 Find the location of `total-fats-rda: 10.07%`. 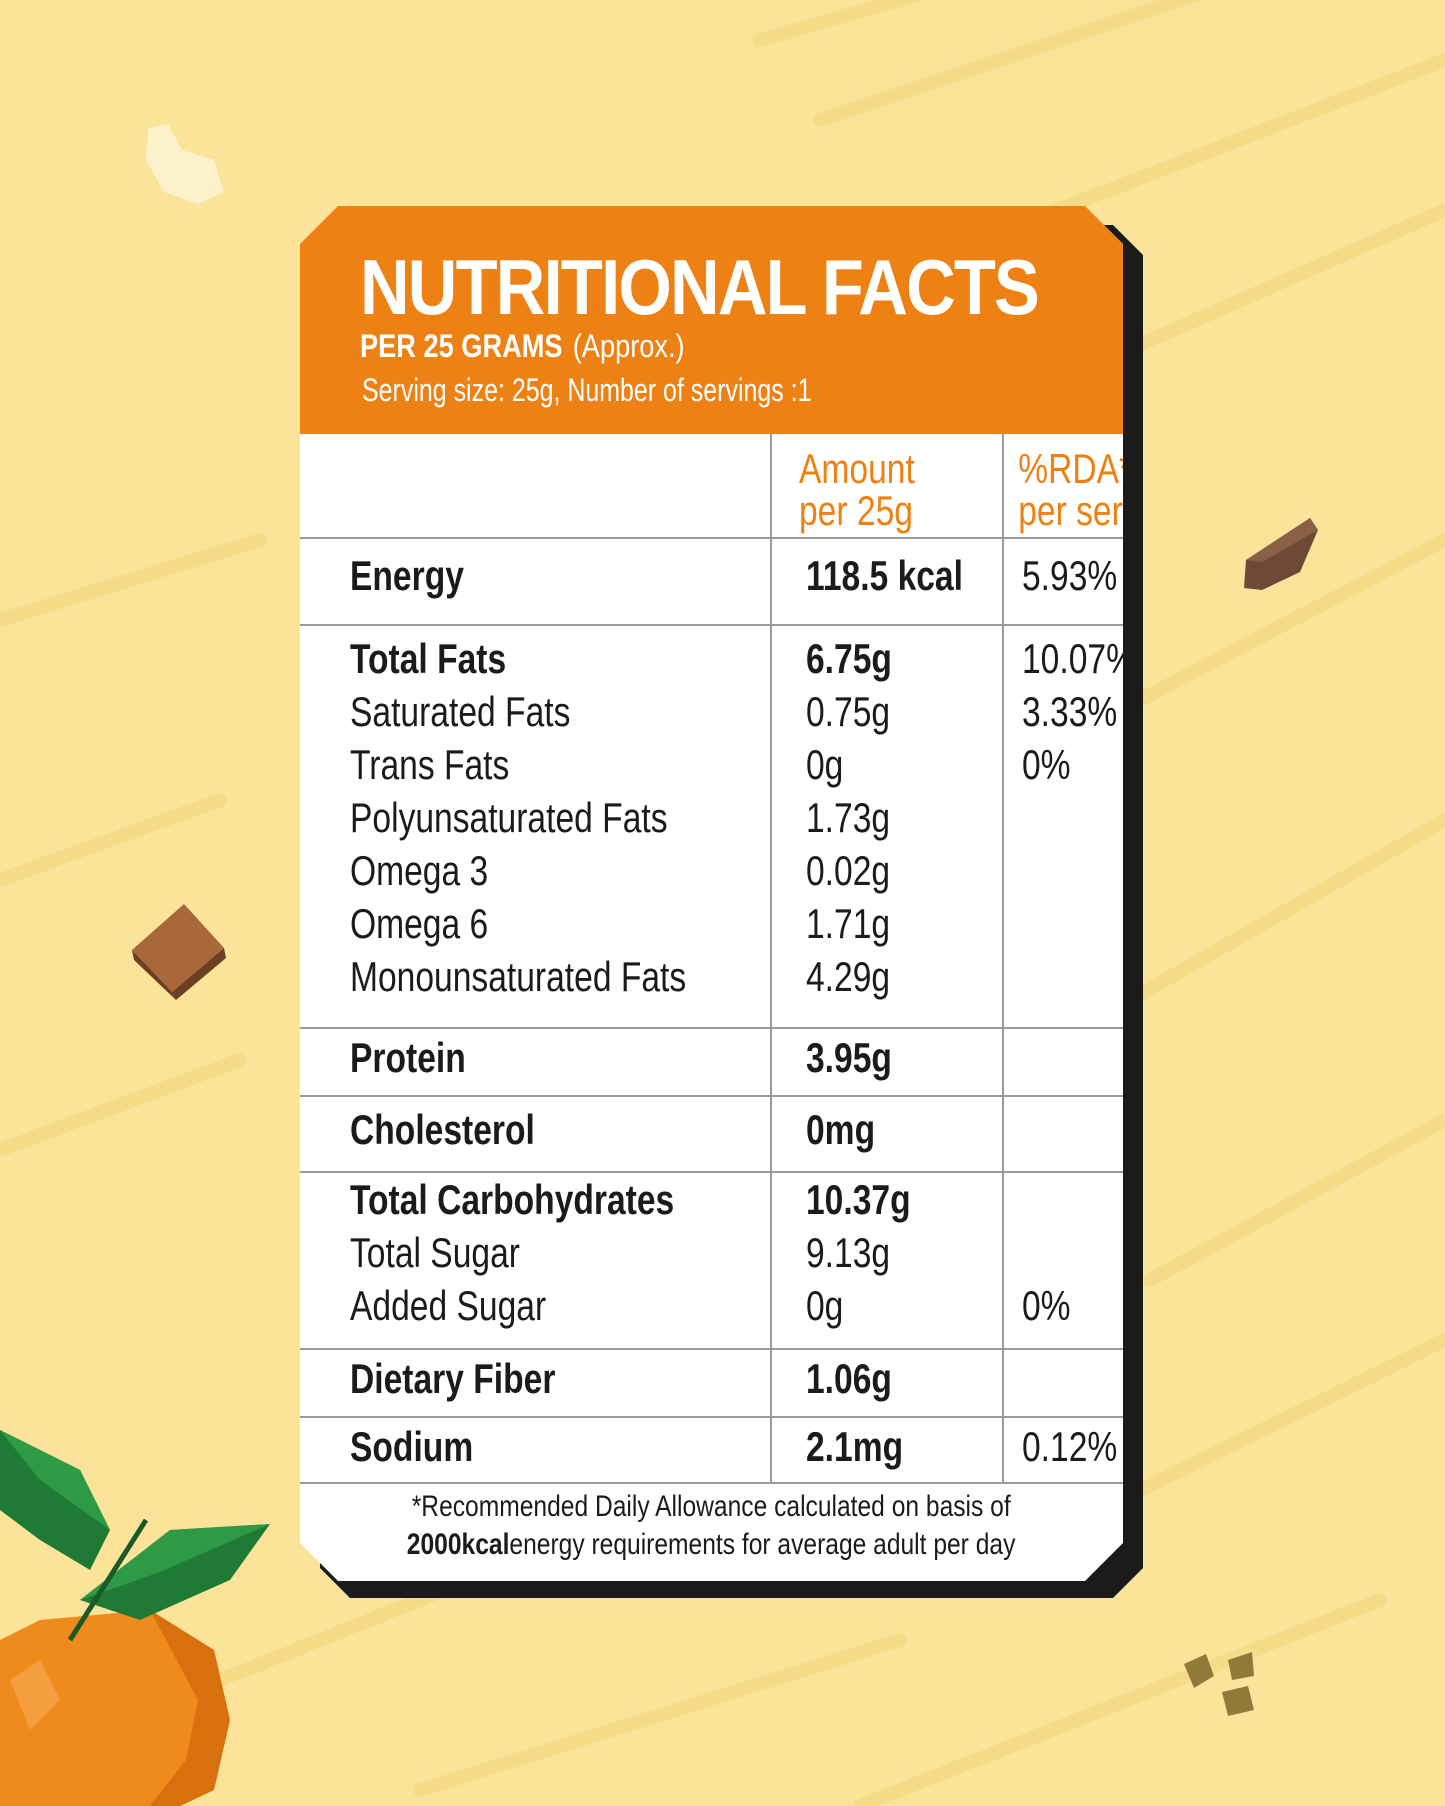

total-fats-rda: 10.07% is located at coordinates (1079, 658).